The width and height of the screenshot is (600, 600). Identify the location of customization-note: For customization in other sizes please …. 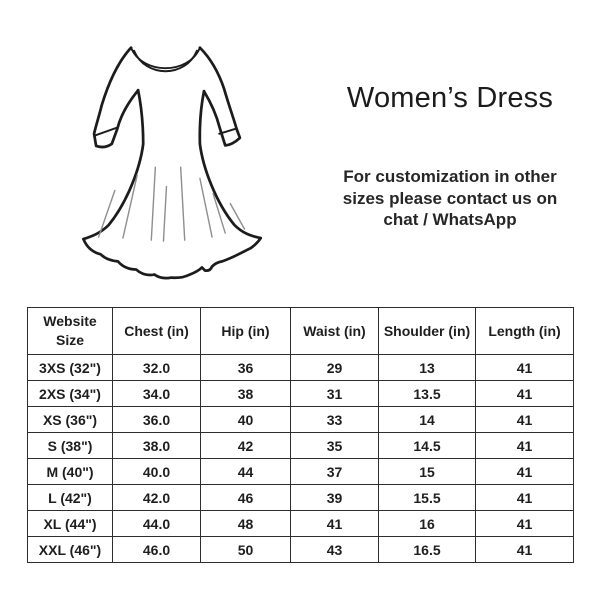
(450, 198).